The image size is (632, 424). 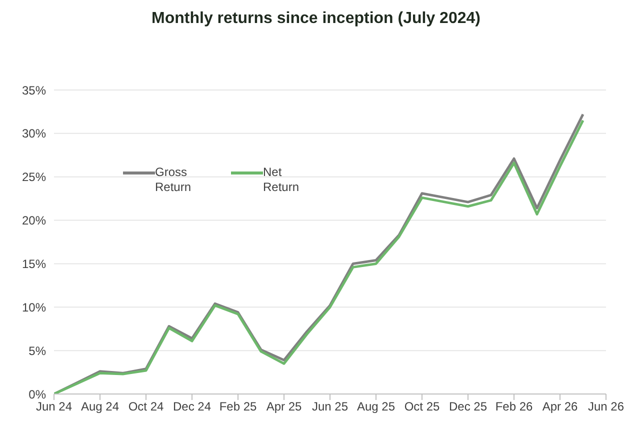 I want to click on x-tick-label: Jun 24, so click(x=54, y=407).